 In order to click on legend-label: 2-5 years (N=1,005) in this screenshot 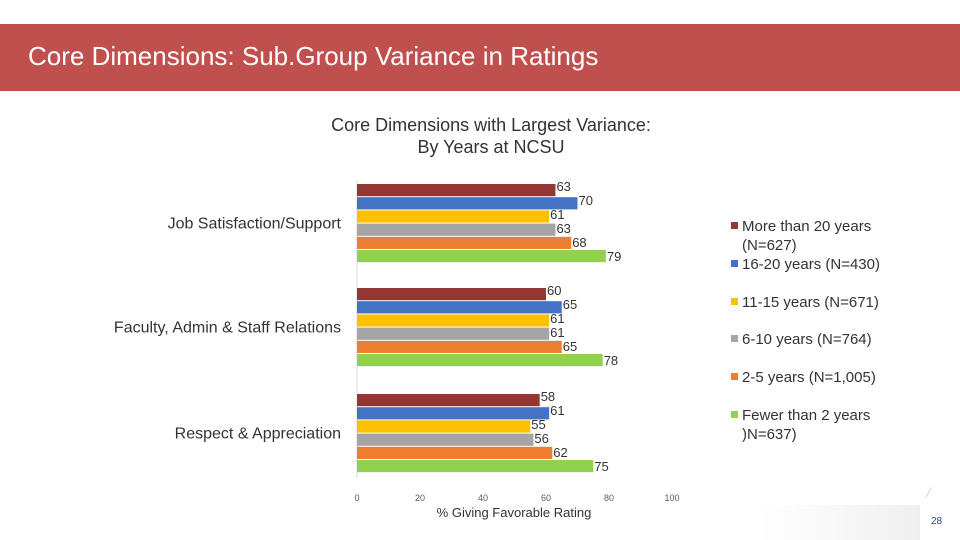, I will do `click(809, 377)`.